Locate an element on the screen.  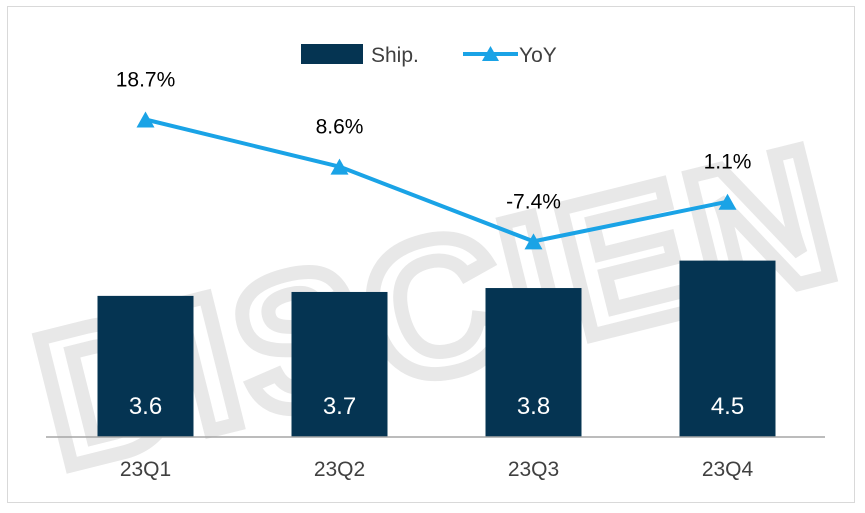
legend-label-yoy: YoY is located at coordinates (538, 55).